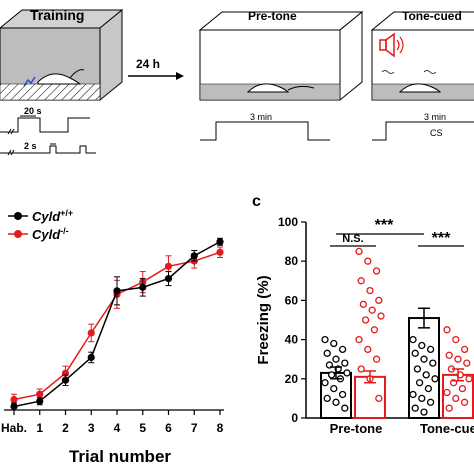  What do you see at coordinates (391, 45) in the screenshot?
I see `speaker-icon` at bounding box center [391, 45].